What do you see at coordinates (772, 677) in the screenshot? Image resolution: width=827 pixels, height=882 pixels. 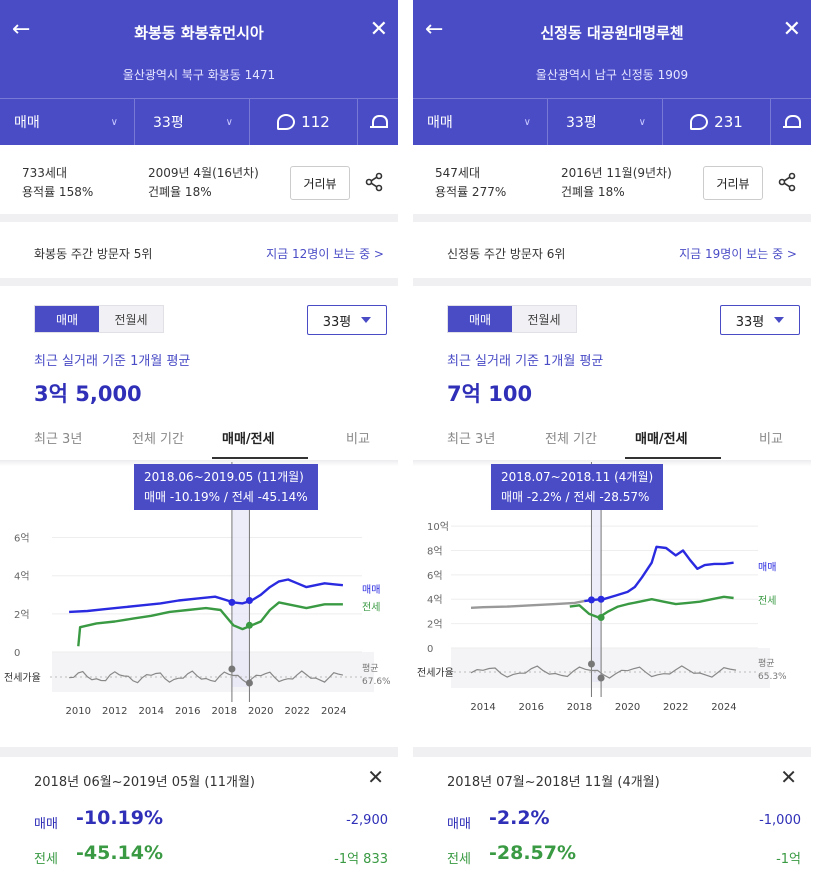 I see `average-value: 65.3%` at bounding box center [772, 677].